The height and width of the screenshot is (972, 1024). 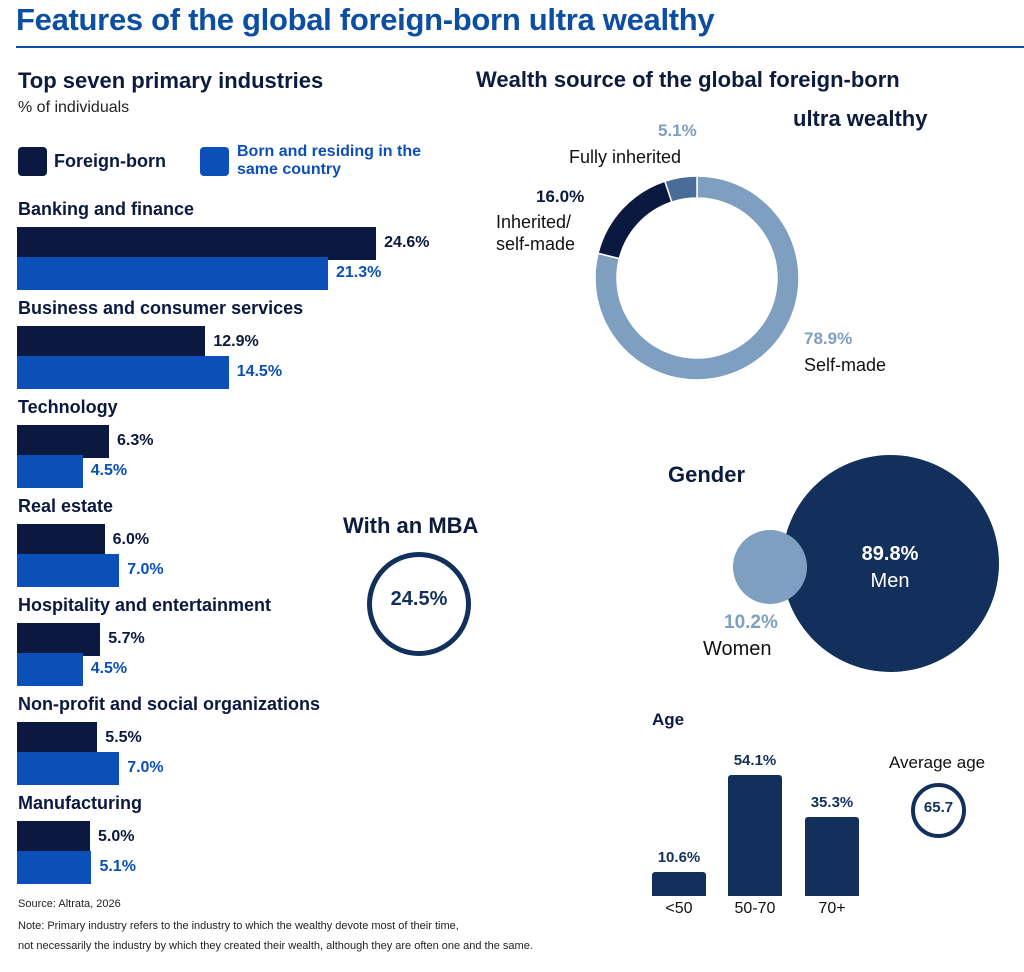 What do you see at coordinates (832, 908) in the screenshot?
I see `age-category-label: 70+` at bounding box center [832, 908].